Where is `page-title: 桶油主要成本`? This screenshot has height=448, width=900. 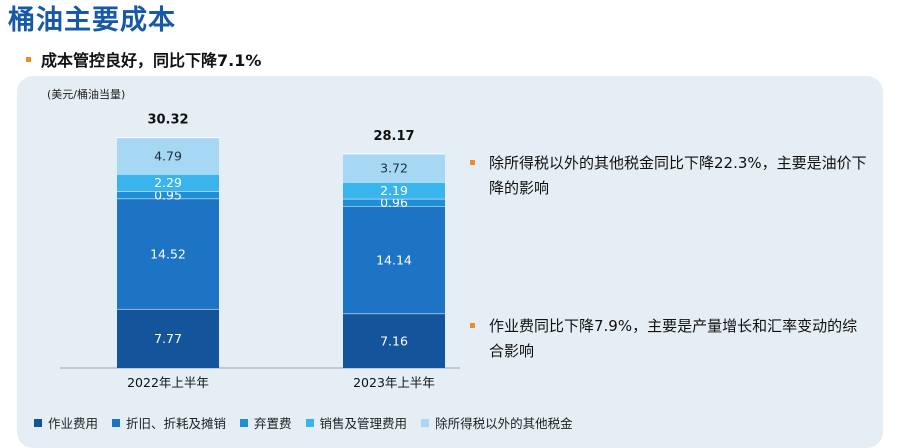 page-title: 桶油主要成本 is located at coordinates (92, 20).